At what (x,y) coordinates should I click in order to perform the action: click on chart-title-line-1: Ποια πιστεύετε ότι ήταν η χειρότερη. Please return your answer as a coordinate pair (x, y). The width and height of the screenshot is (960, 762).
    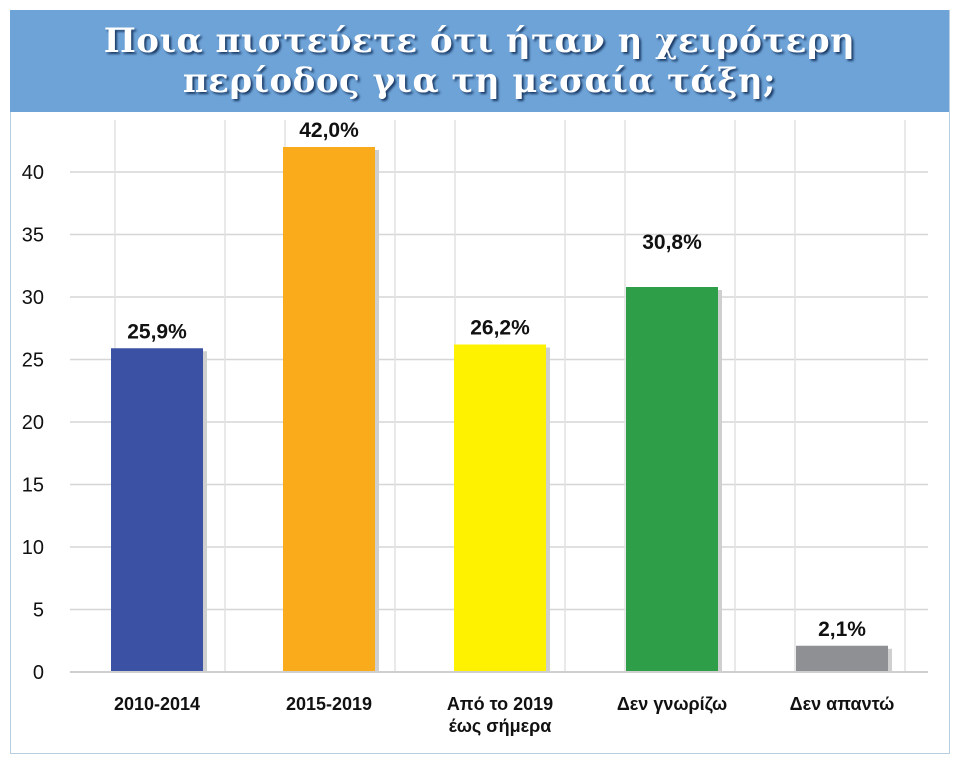
    Looking at the image, I should click on (479, 41).